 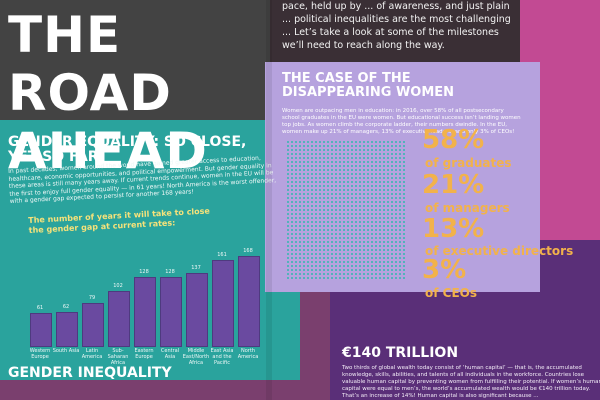 I want to click on stat-managers-label: of managers, so click(x=467, y=208).